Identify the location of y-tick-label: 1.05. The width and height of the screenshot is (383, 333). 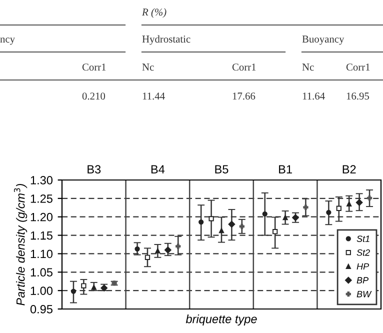
(41, 272).